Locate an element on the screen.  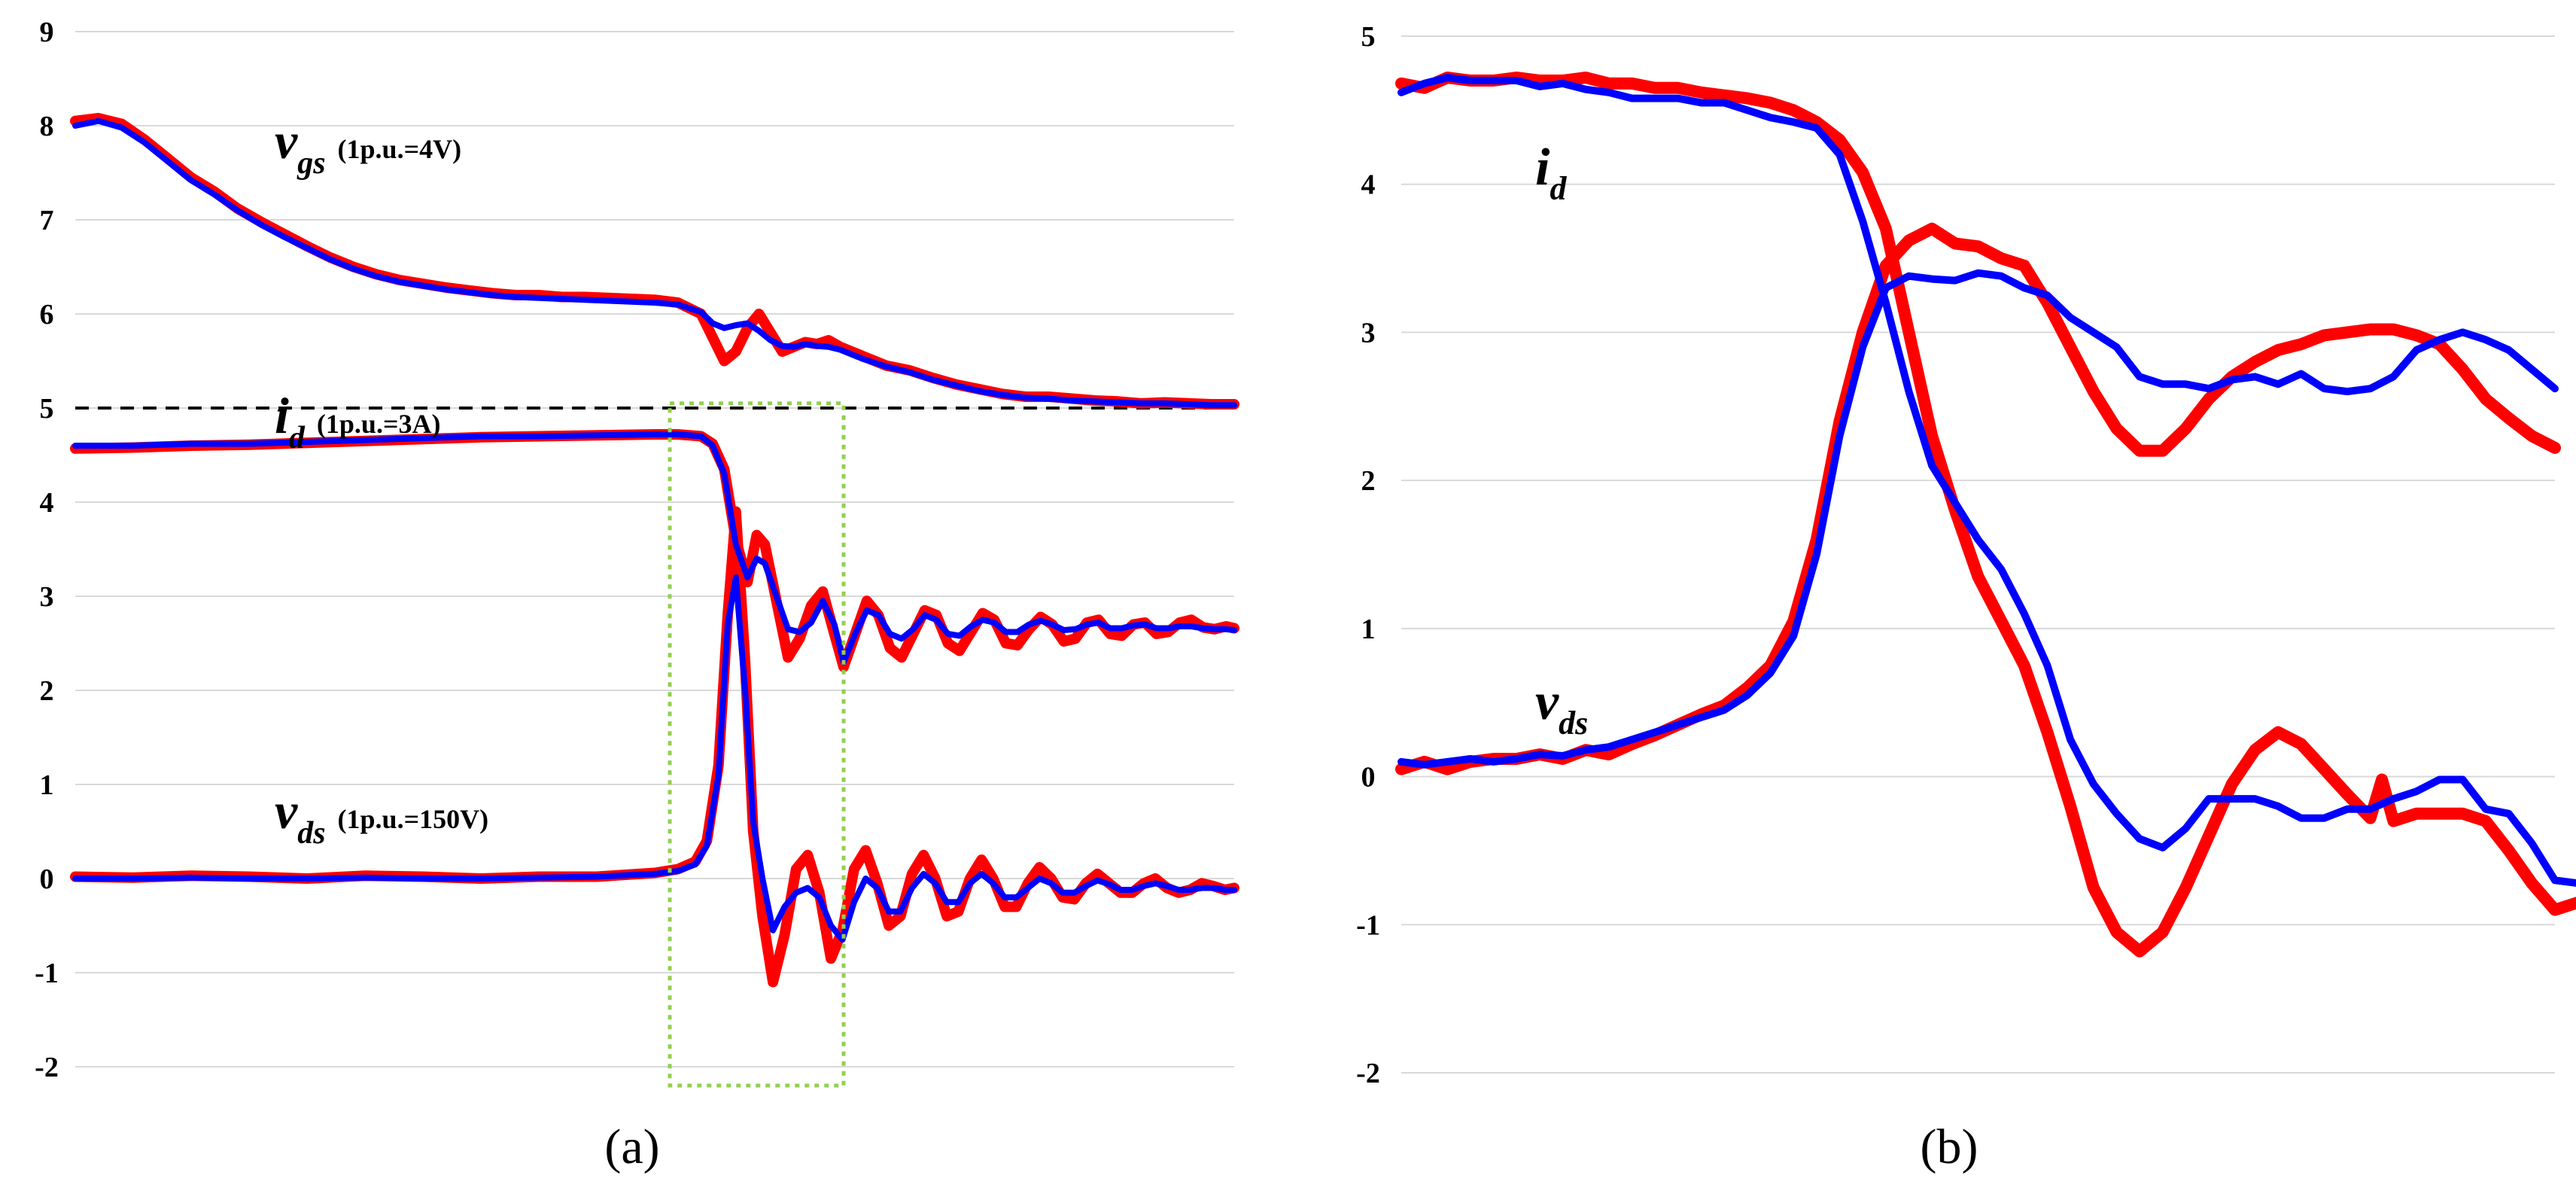
series-annotation: vds (1p.u.=150V) is located at coordinates (381, 816).